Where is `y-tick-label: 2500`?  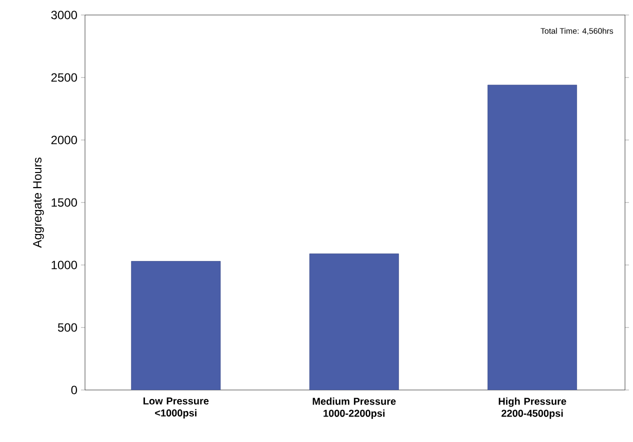
y-tick-label: 2500 is located at coordinates (64, 77).